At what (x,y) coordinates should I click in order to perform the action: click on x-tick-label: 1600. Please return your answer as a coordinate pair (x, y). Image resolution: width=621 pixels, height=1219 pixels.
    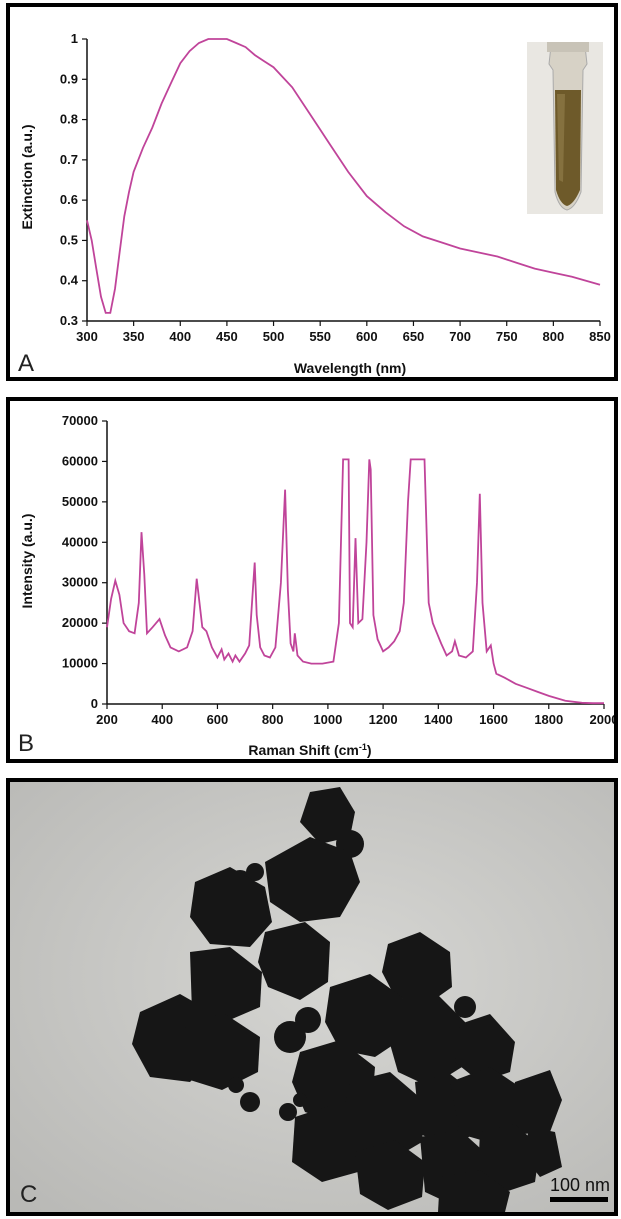
    Looking at the image, I should click on (493, 719).